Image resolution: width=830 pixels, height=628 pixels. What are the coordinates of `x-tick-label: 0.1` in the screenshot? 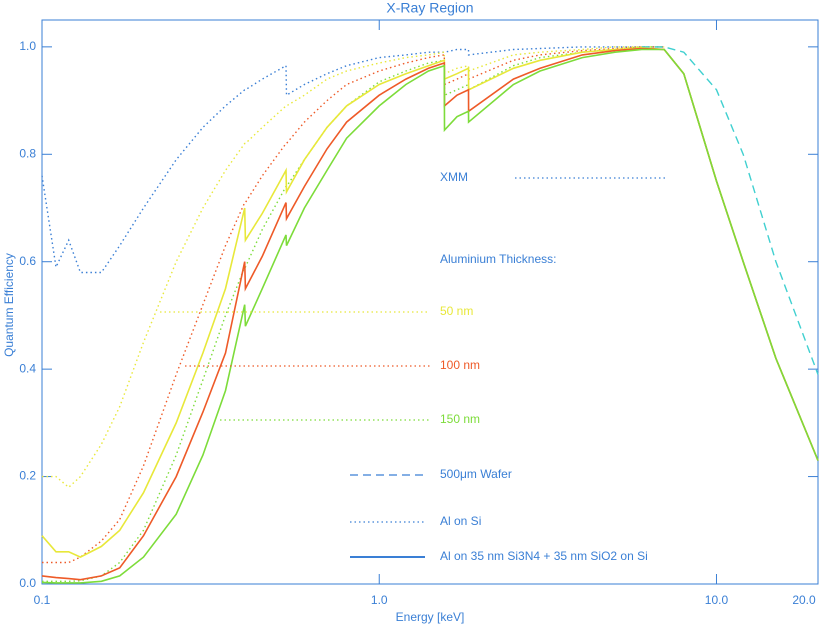 It's located at (42, 600).